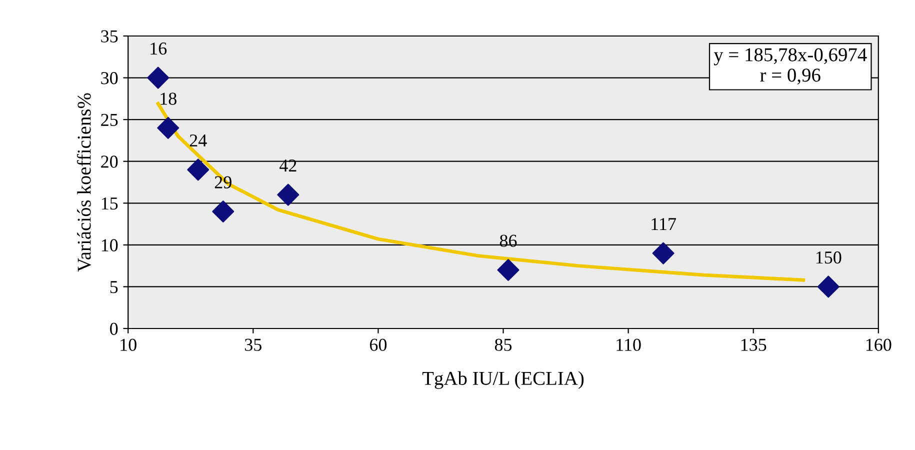  I want to click on annotation: 150, so click(829, 257).